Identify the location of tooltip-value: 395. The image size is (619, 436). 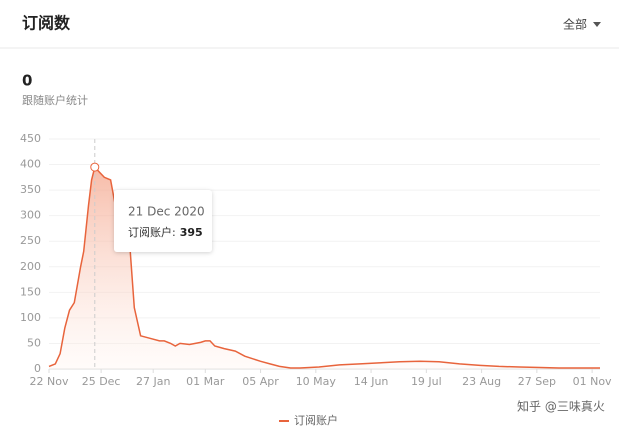
(191, 232).